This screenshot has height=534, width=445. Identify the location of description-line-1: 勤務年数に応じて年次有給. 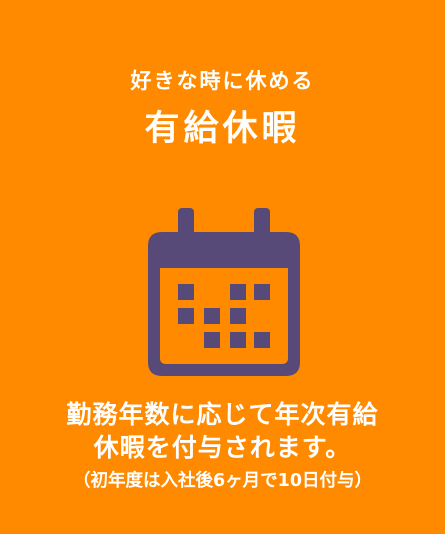
(222, 414).